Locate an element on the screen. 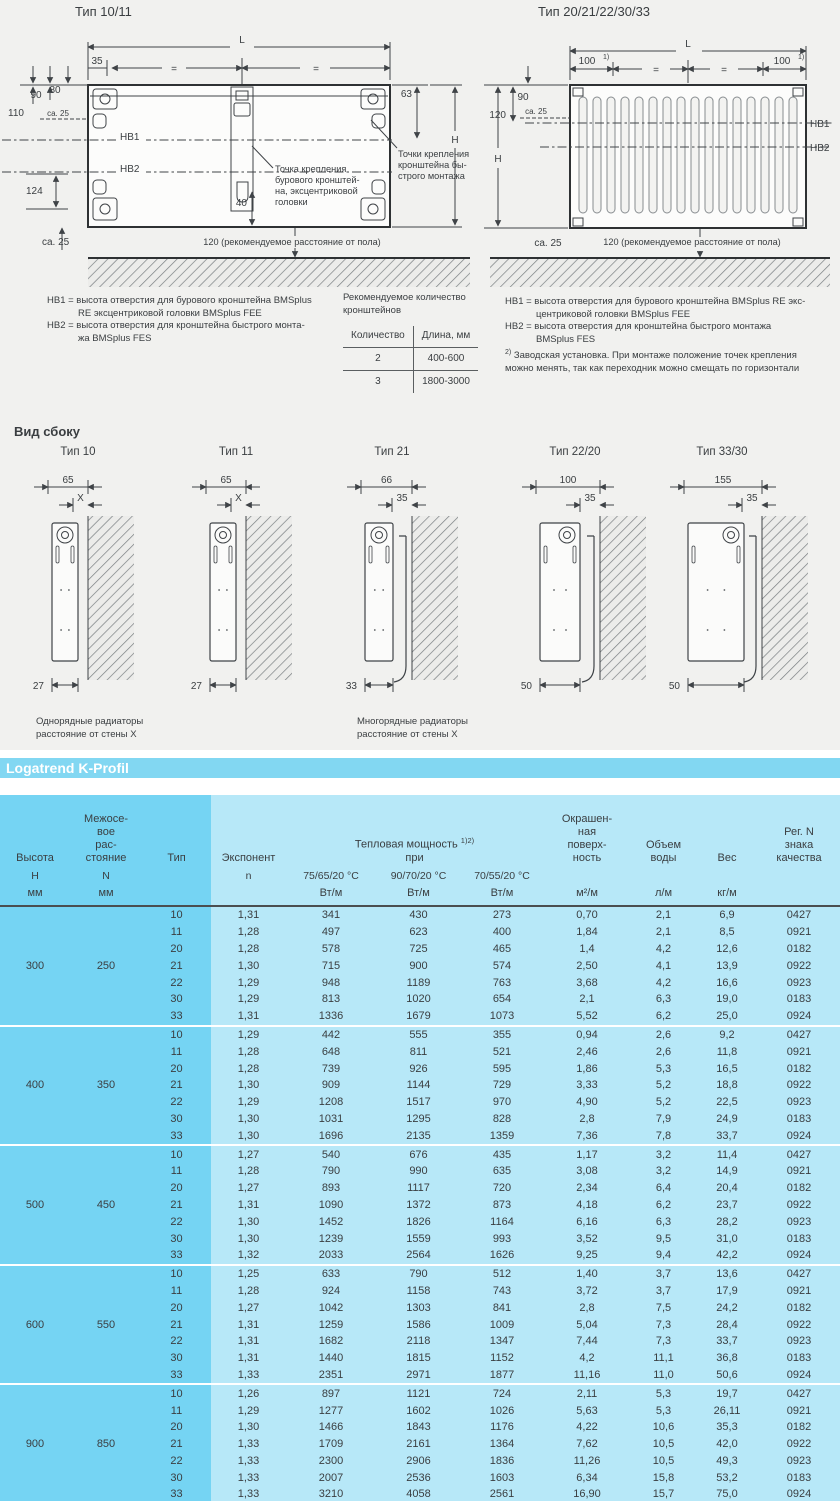  cell-power-75: 1259 is located at coordinates (331, 1324).